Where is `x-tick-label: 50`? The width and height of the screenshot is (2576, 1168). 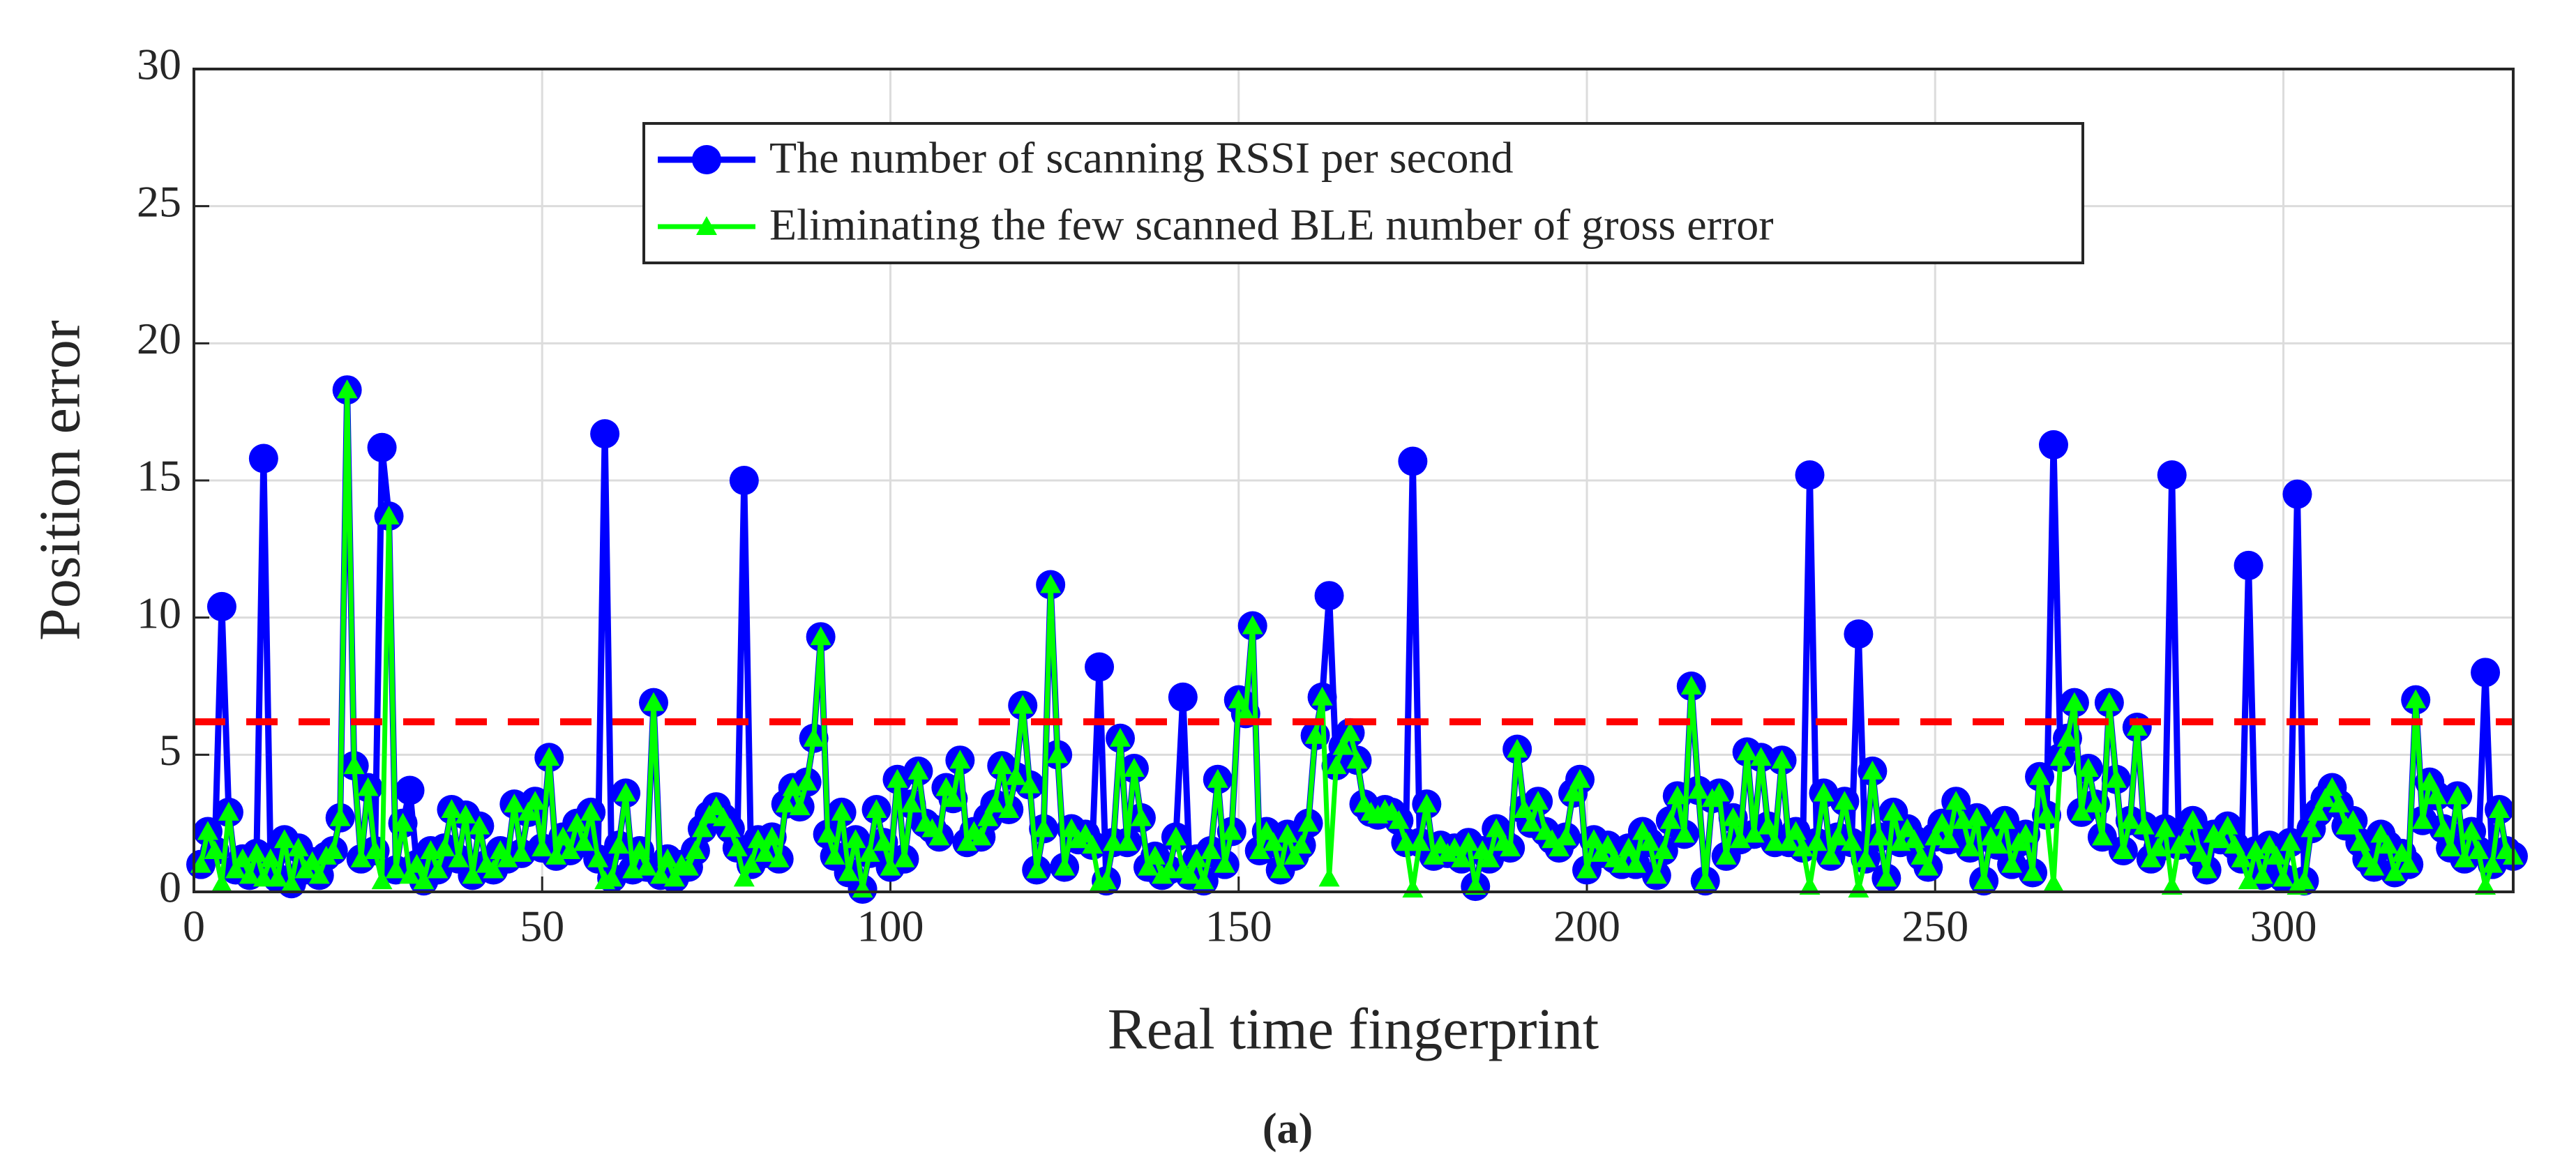
x-tick-label: 50 is located at coordinates (542, 926).